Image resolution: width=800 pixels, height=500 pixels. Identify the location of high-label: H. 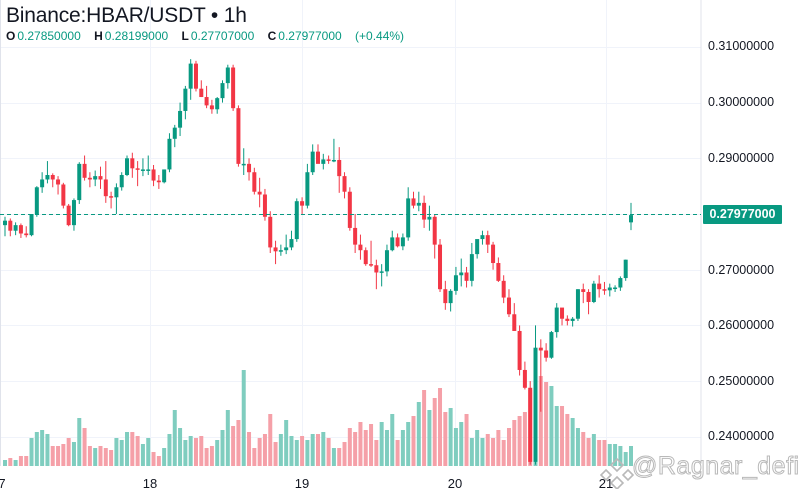
(98, 36).